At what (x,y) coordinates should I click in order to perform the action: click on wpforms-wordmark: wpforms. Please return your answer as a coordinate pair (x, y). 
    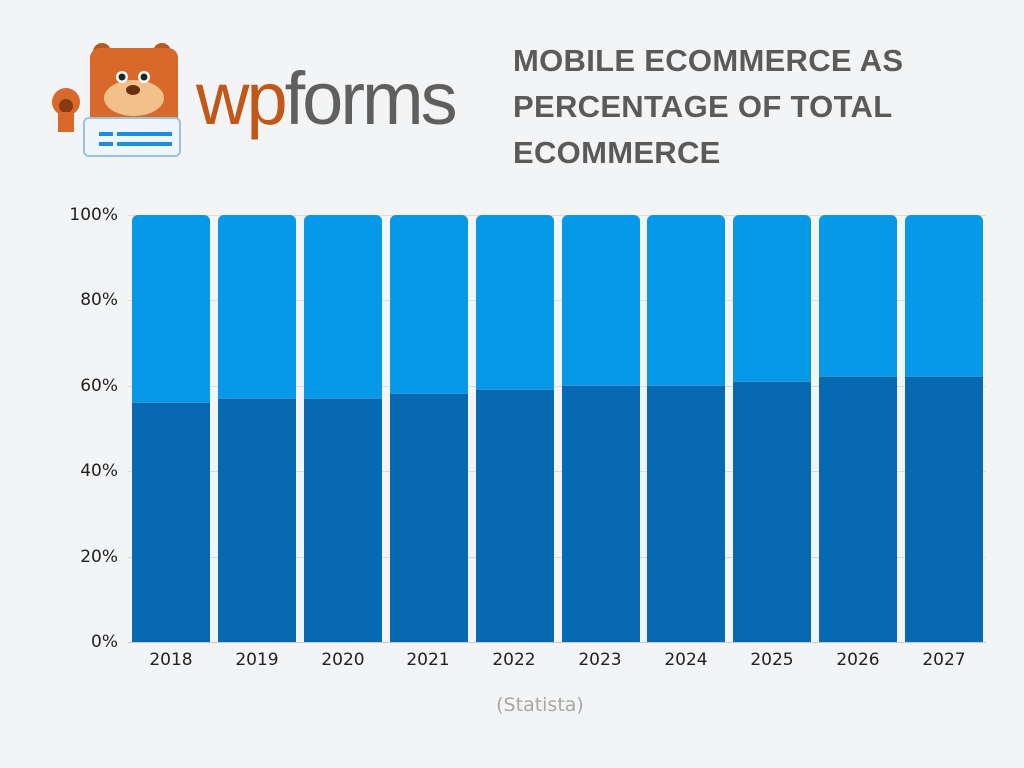
    Looking at the image, I should click on (327, 99).